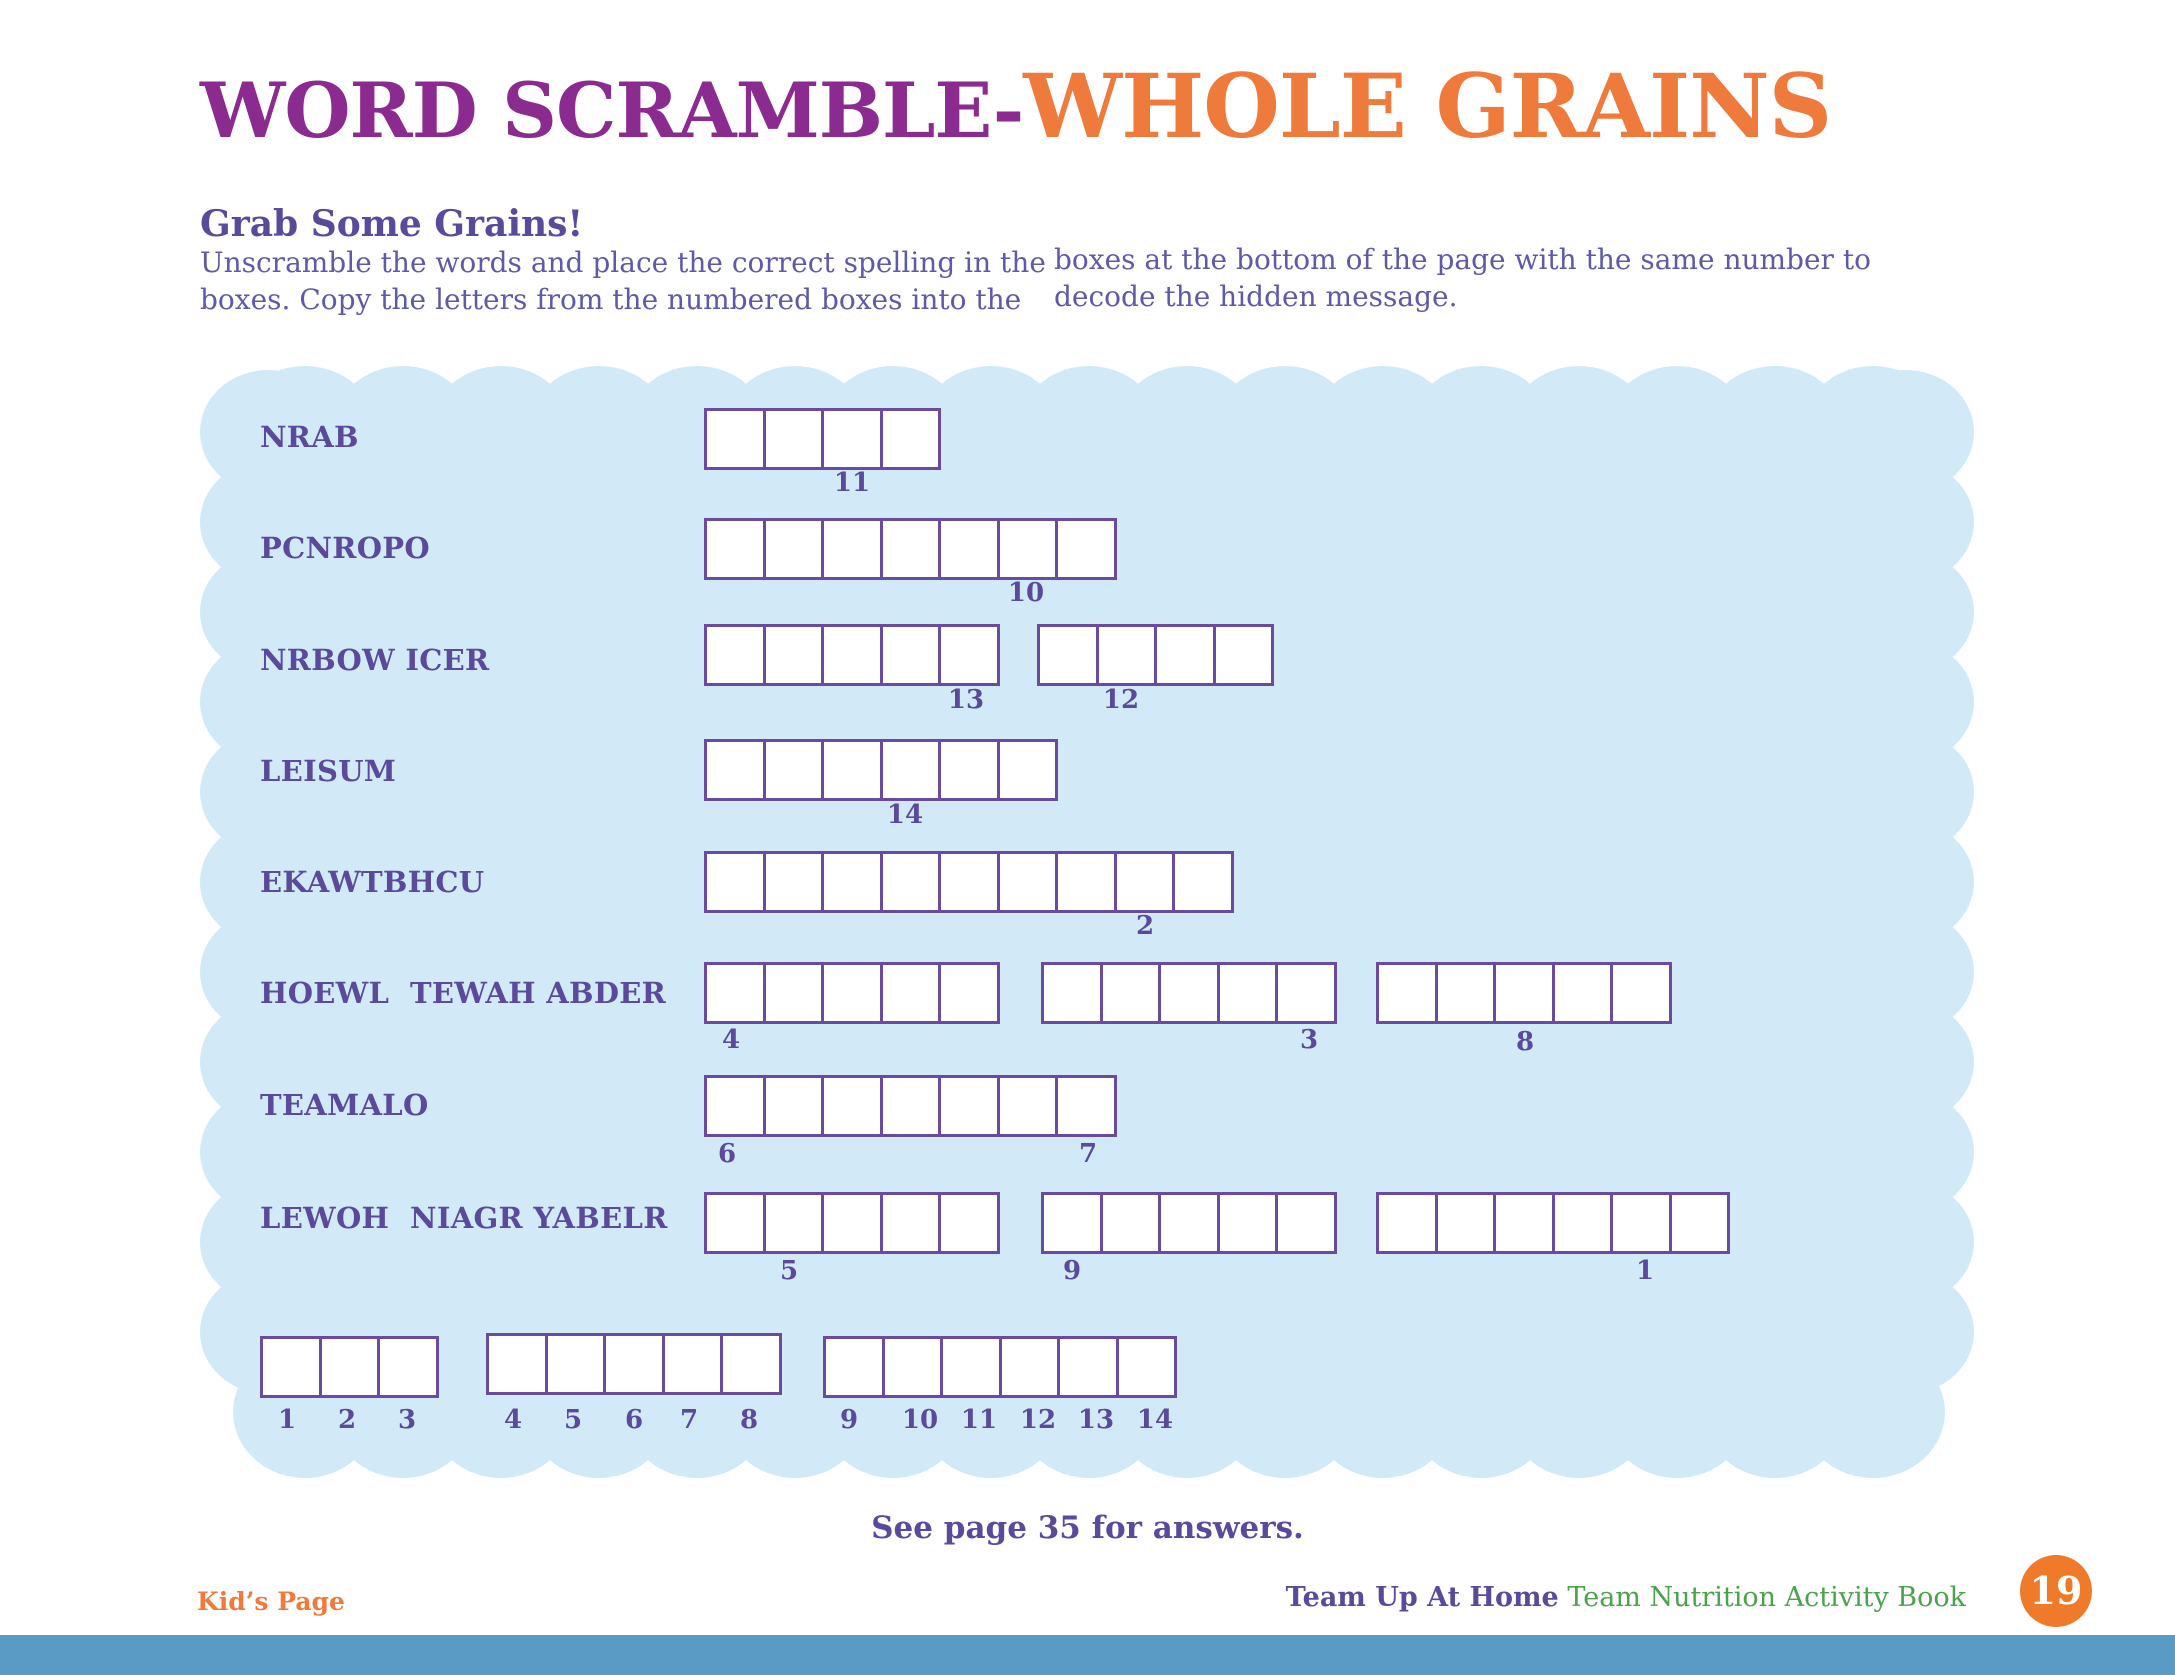 The height and width of the screenshot is (1675, 2175). Describe the element at coordinates (689, 1420) in the screenshot. I see `message-box-number: 7` at that location.